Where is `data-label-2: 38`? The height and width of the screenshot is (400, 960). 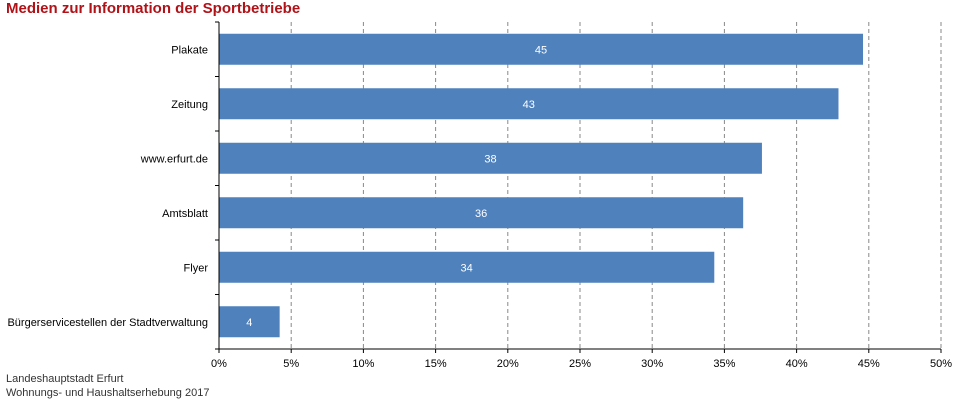 data-label-2: 38 is located at coordinates (490, 159).